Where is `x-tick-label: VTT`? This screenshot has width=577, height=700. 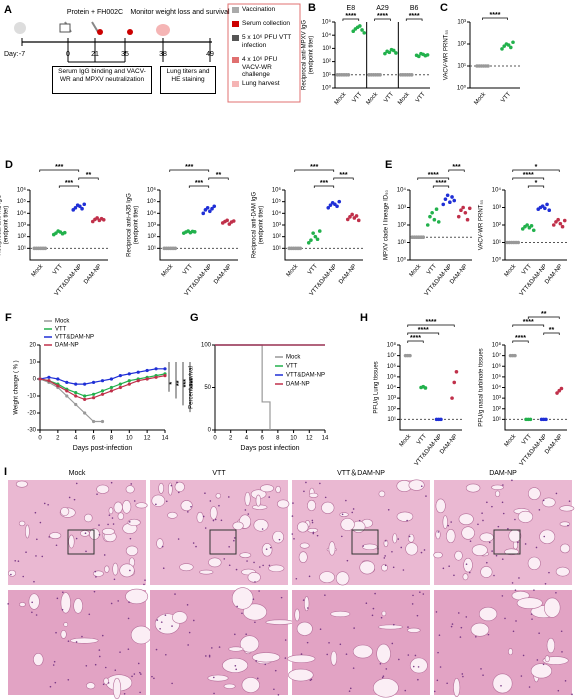
x-tick-label: VTT is located at coordinates (422, 439).